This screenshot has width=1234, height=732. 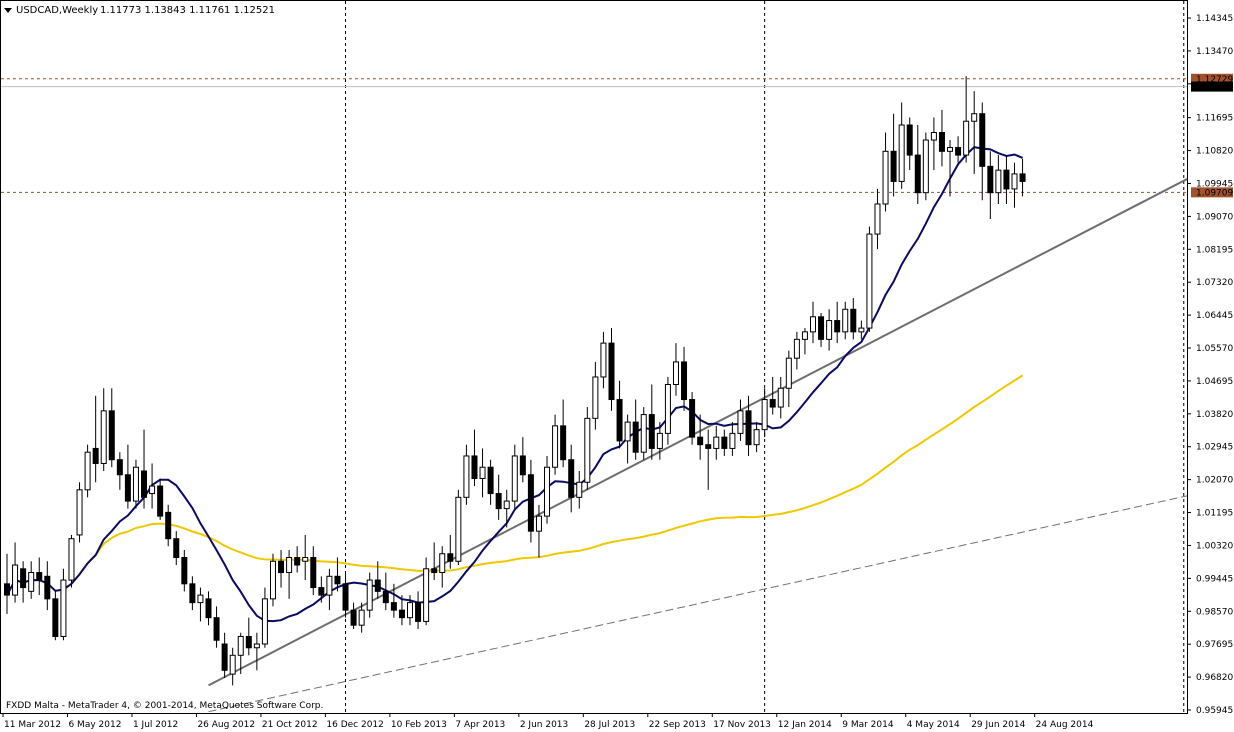 I want to click on price-tick-label-11: 1.04695, so click(x=1214, y=382).